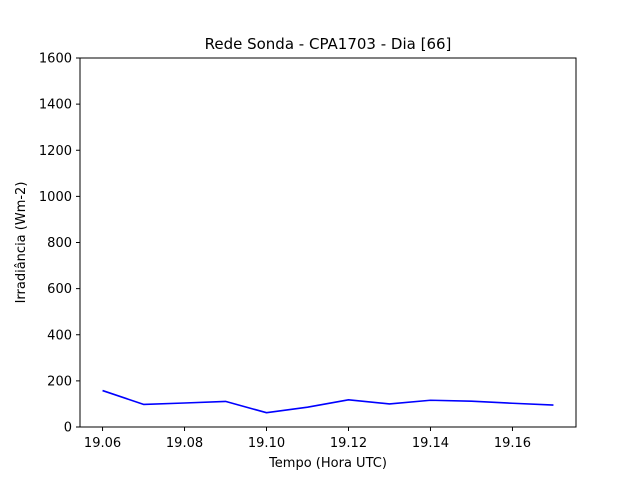  Describe the element at coordinates (59, 335) in the screenshot. I see `y-tick-label: 400` at that location.